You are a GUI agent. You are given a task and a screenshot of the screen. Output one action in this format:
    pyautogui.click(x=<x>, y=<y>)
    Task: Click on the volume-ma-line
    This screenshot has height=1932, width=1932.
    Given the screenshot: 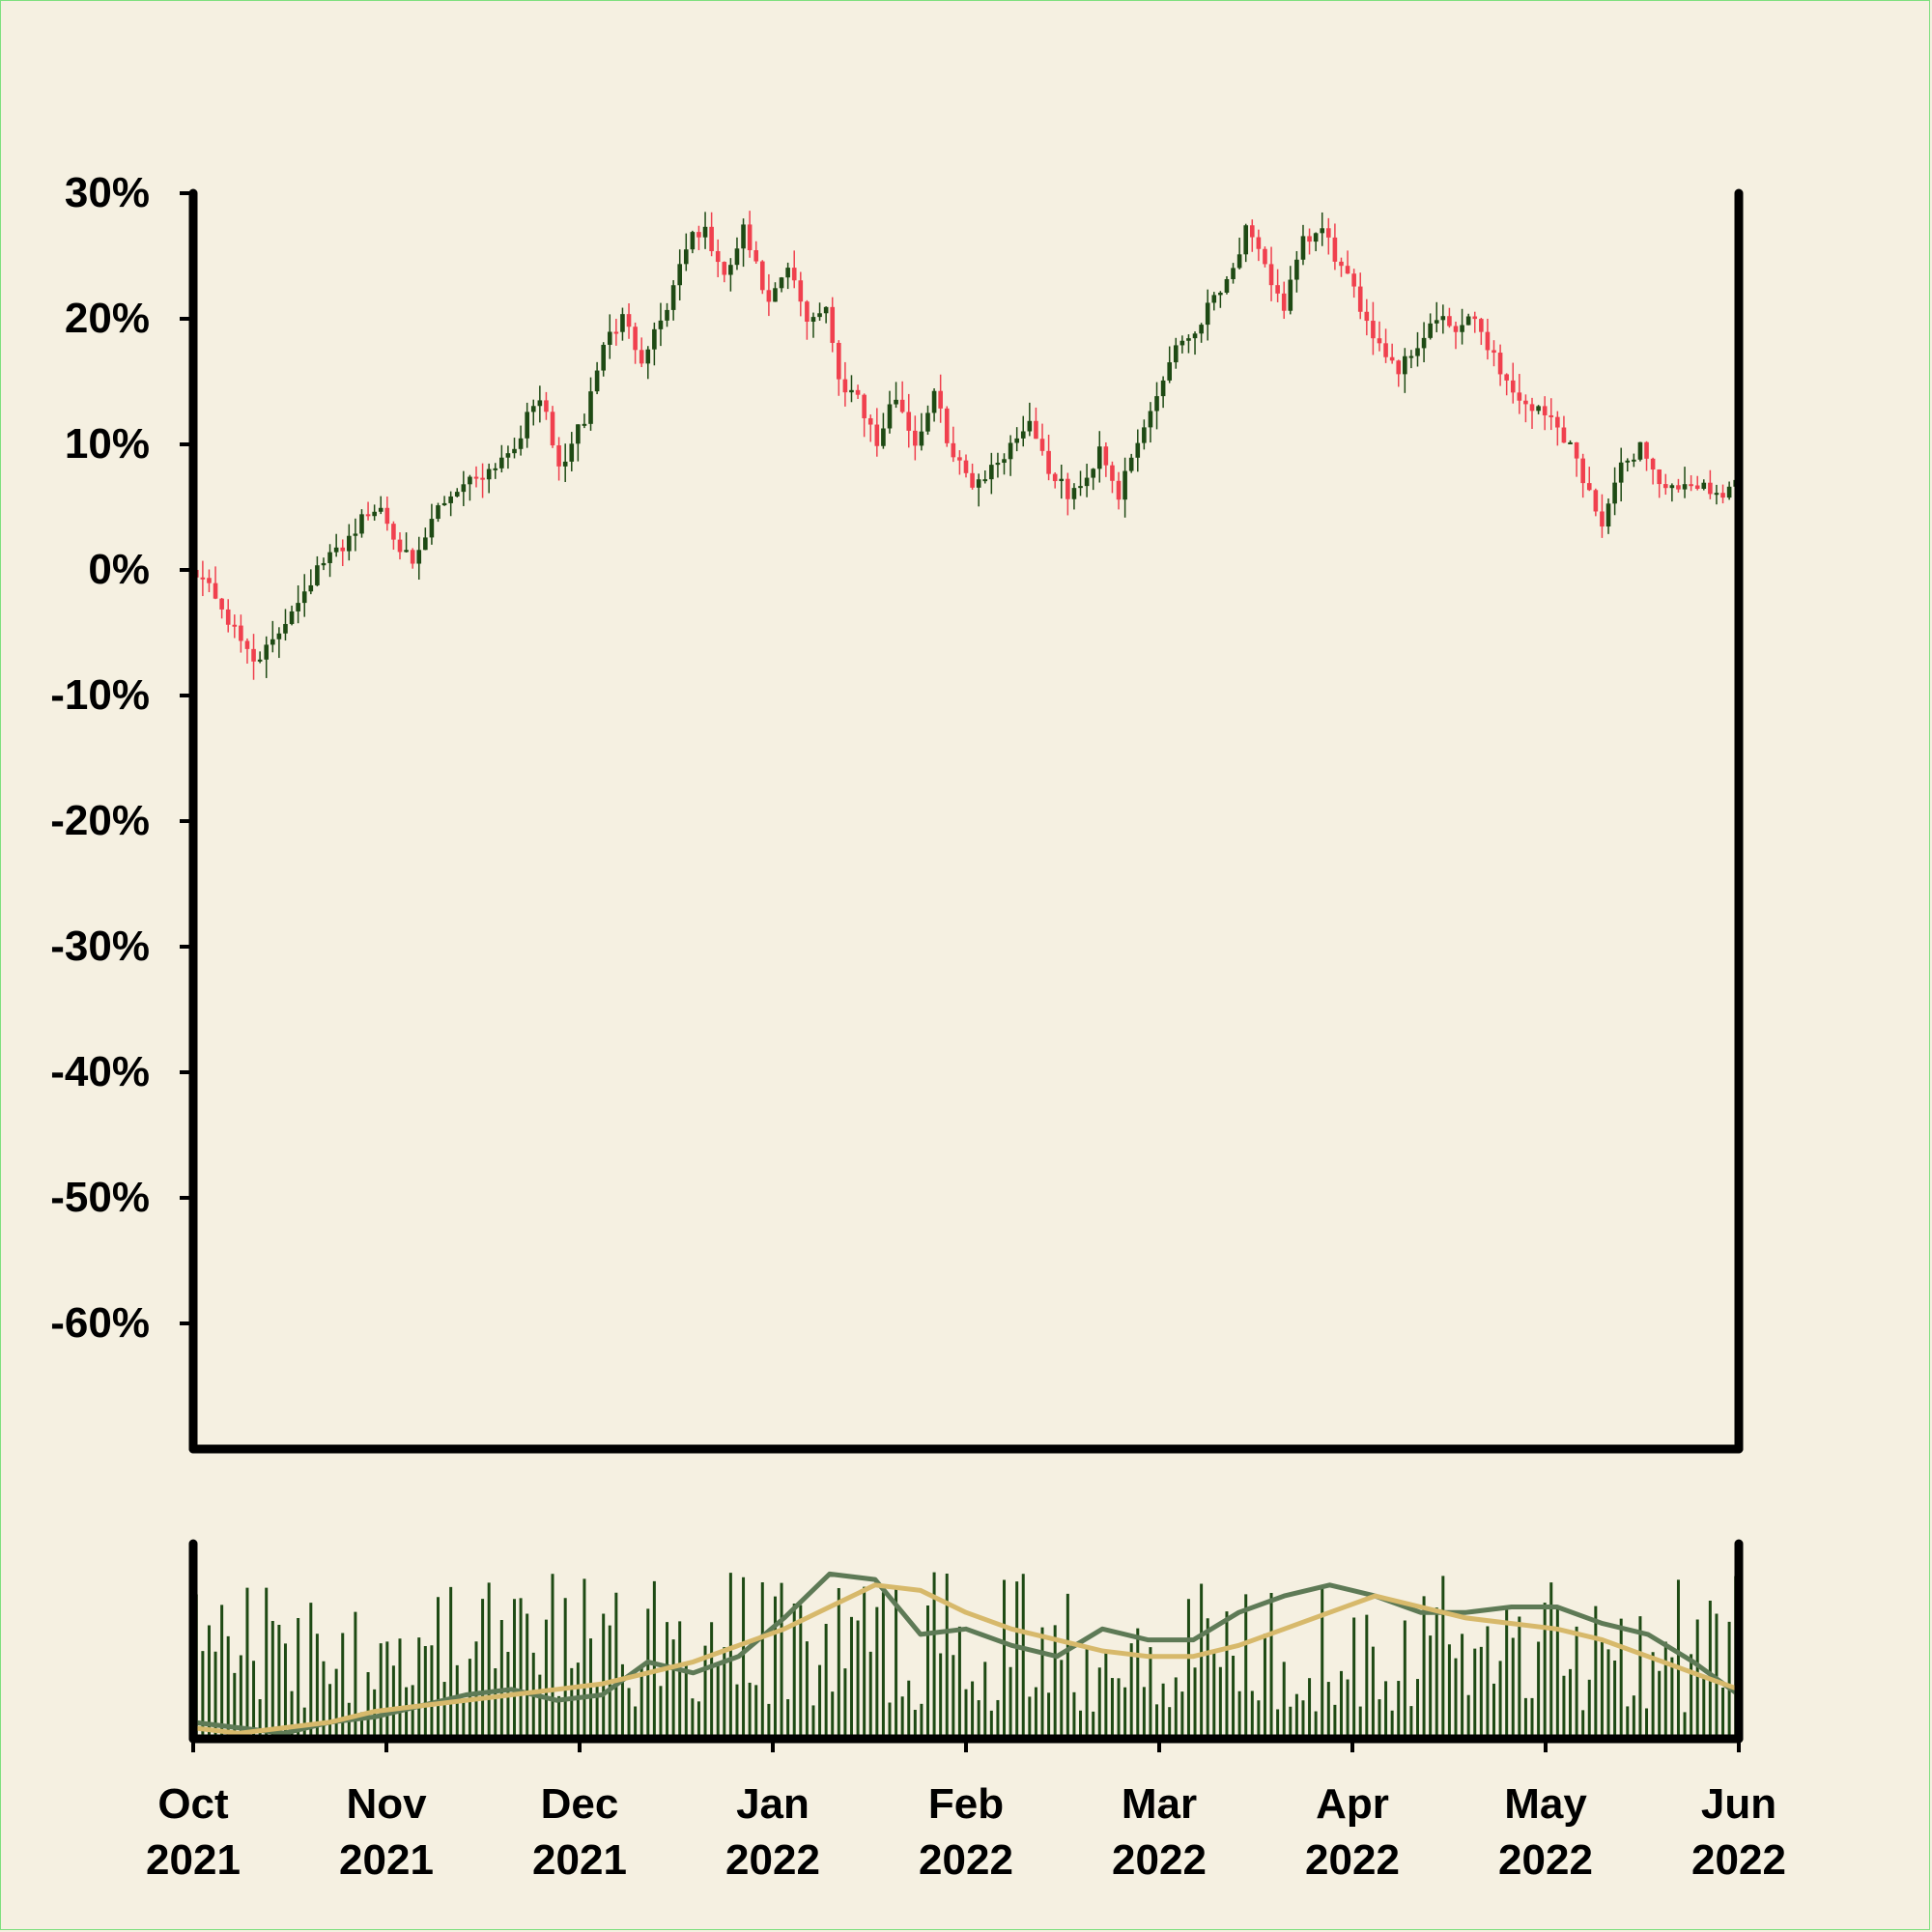 What is the action you would take?
    pyautogui.click(x=966, y=1653)
    